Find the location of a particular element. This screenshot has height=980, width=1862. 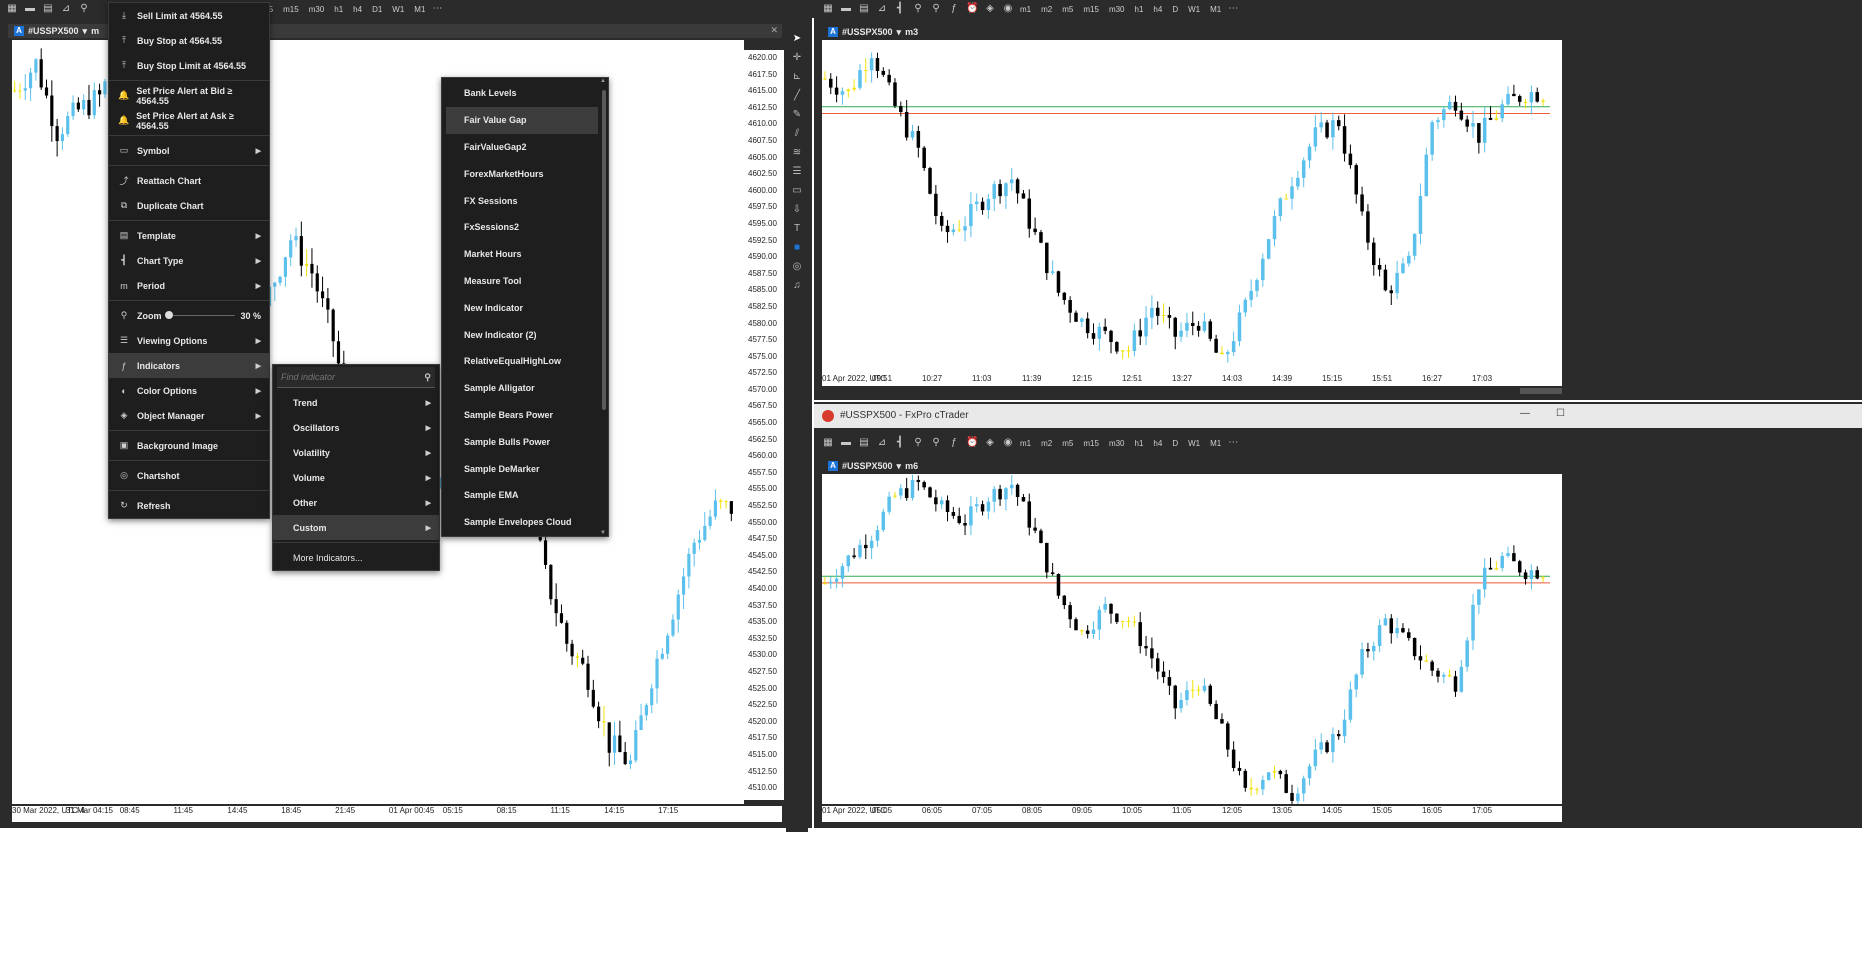

custom-indicator-item: New Indicator (2) is located at coordinates (525, 334).